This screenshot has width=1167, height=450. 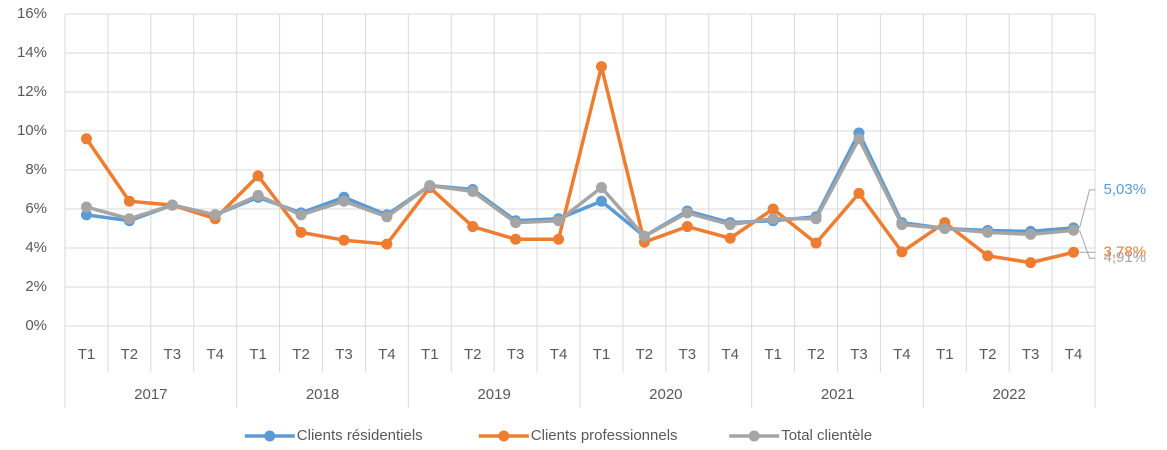 I want to click on y-tick-label: 2%, so click(x=36, y=286).